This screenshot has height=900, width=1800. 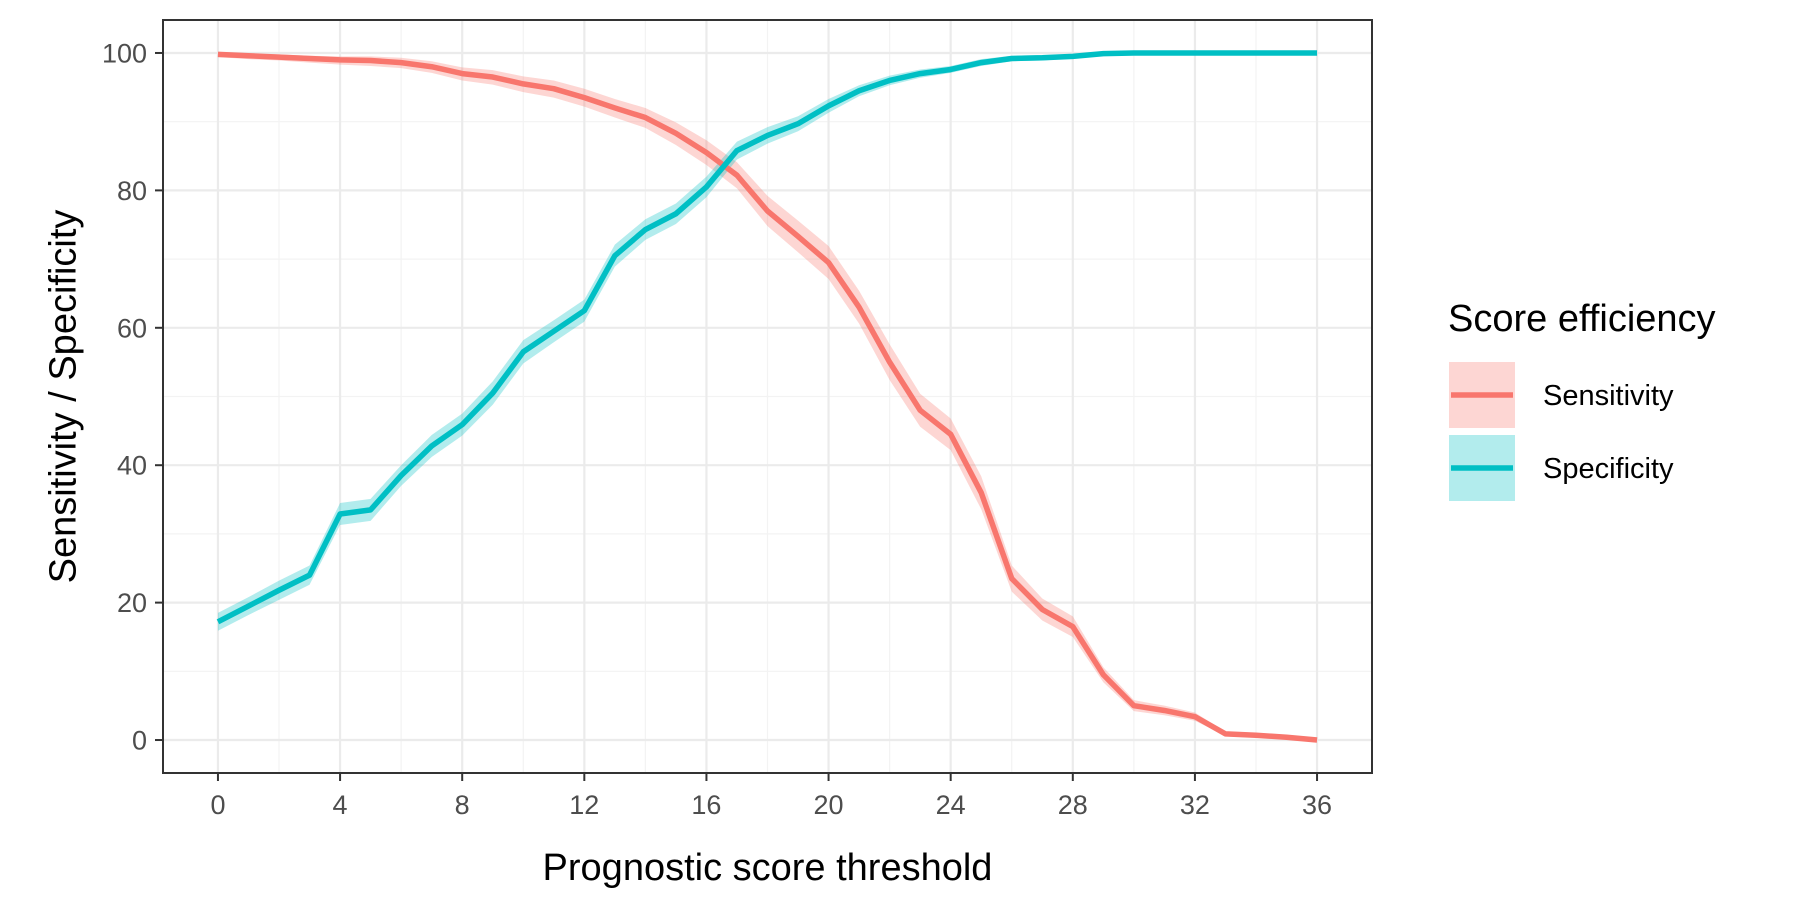 What do you see at coordinates (1195, 805) in the screenshot?
I see `x-tick-label: 32` at bounding box center [1195, 805].